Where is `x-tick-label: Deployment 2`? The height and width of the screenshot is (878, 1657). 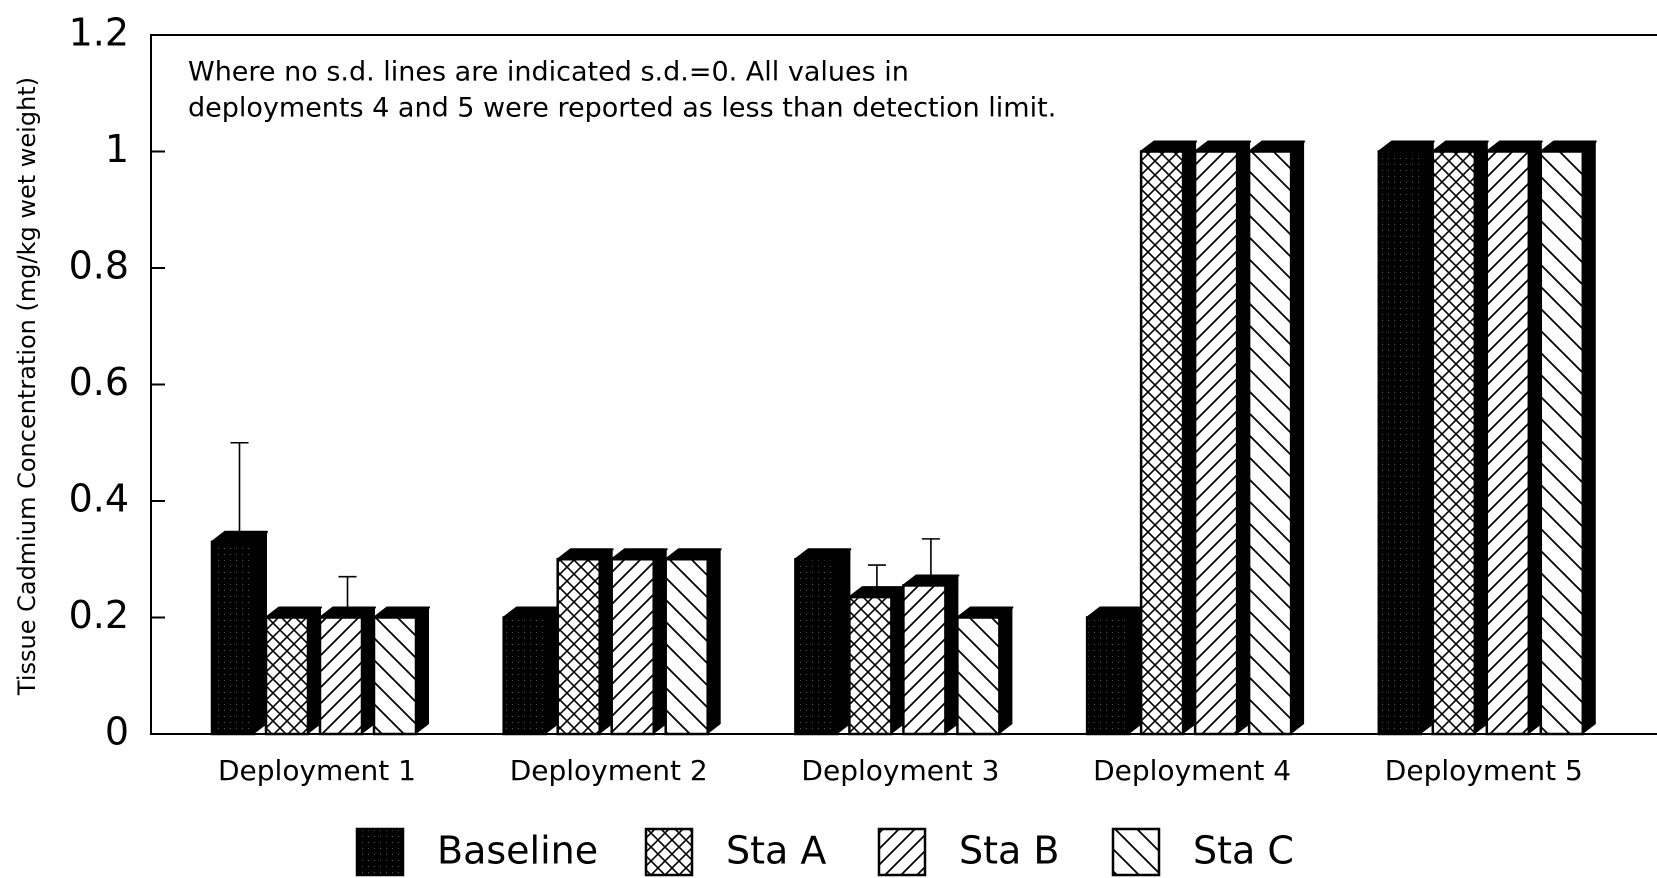
x-tick-label: Deployment 2 is located at coordinates (609, 770).